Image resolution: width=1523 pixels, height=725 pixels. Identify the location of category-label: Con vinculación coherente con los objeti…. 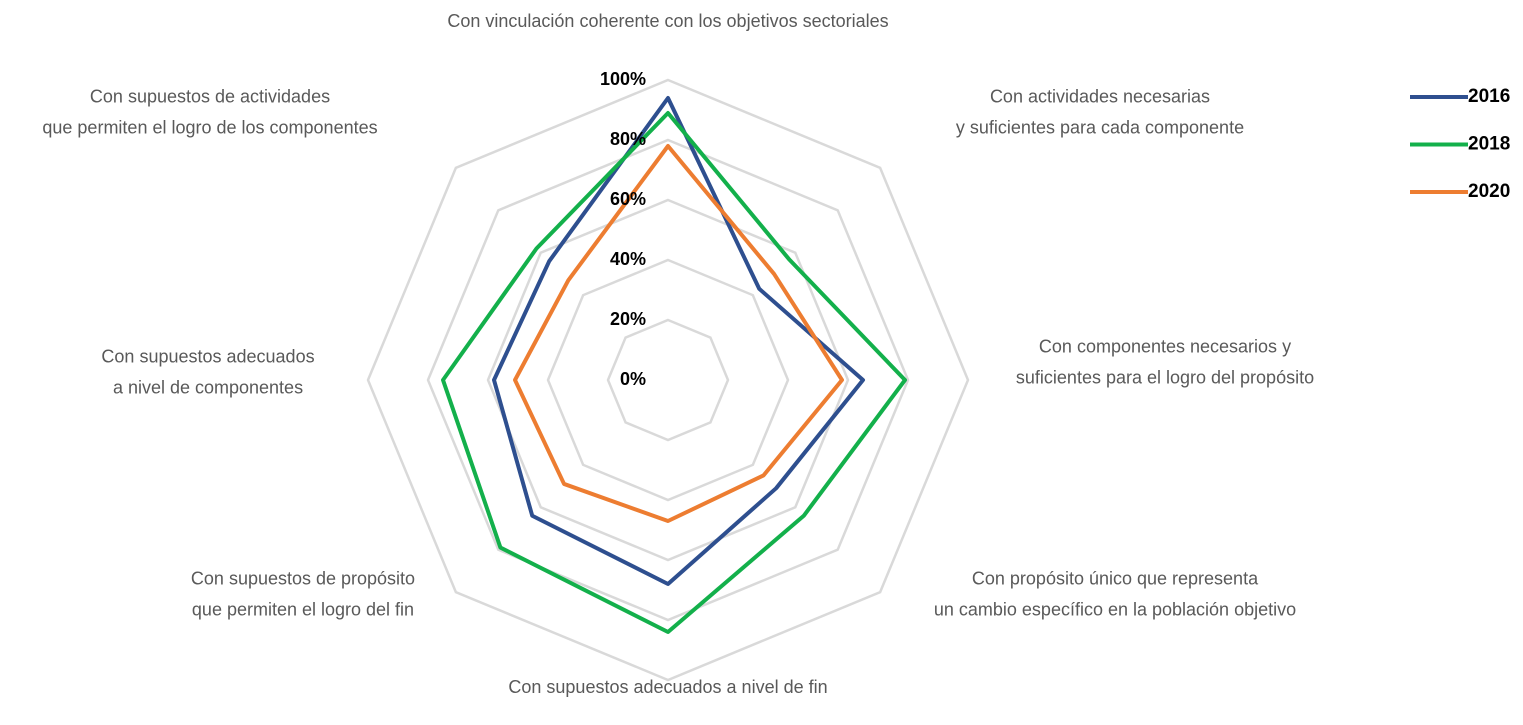
(667, 21).